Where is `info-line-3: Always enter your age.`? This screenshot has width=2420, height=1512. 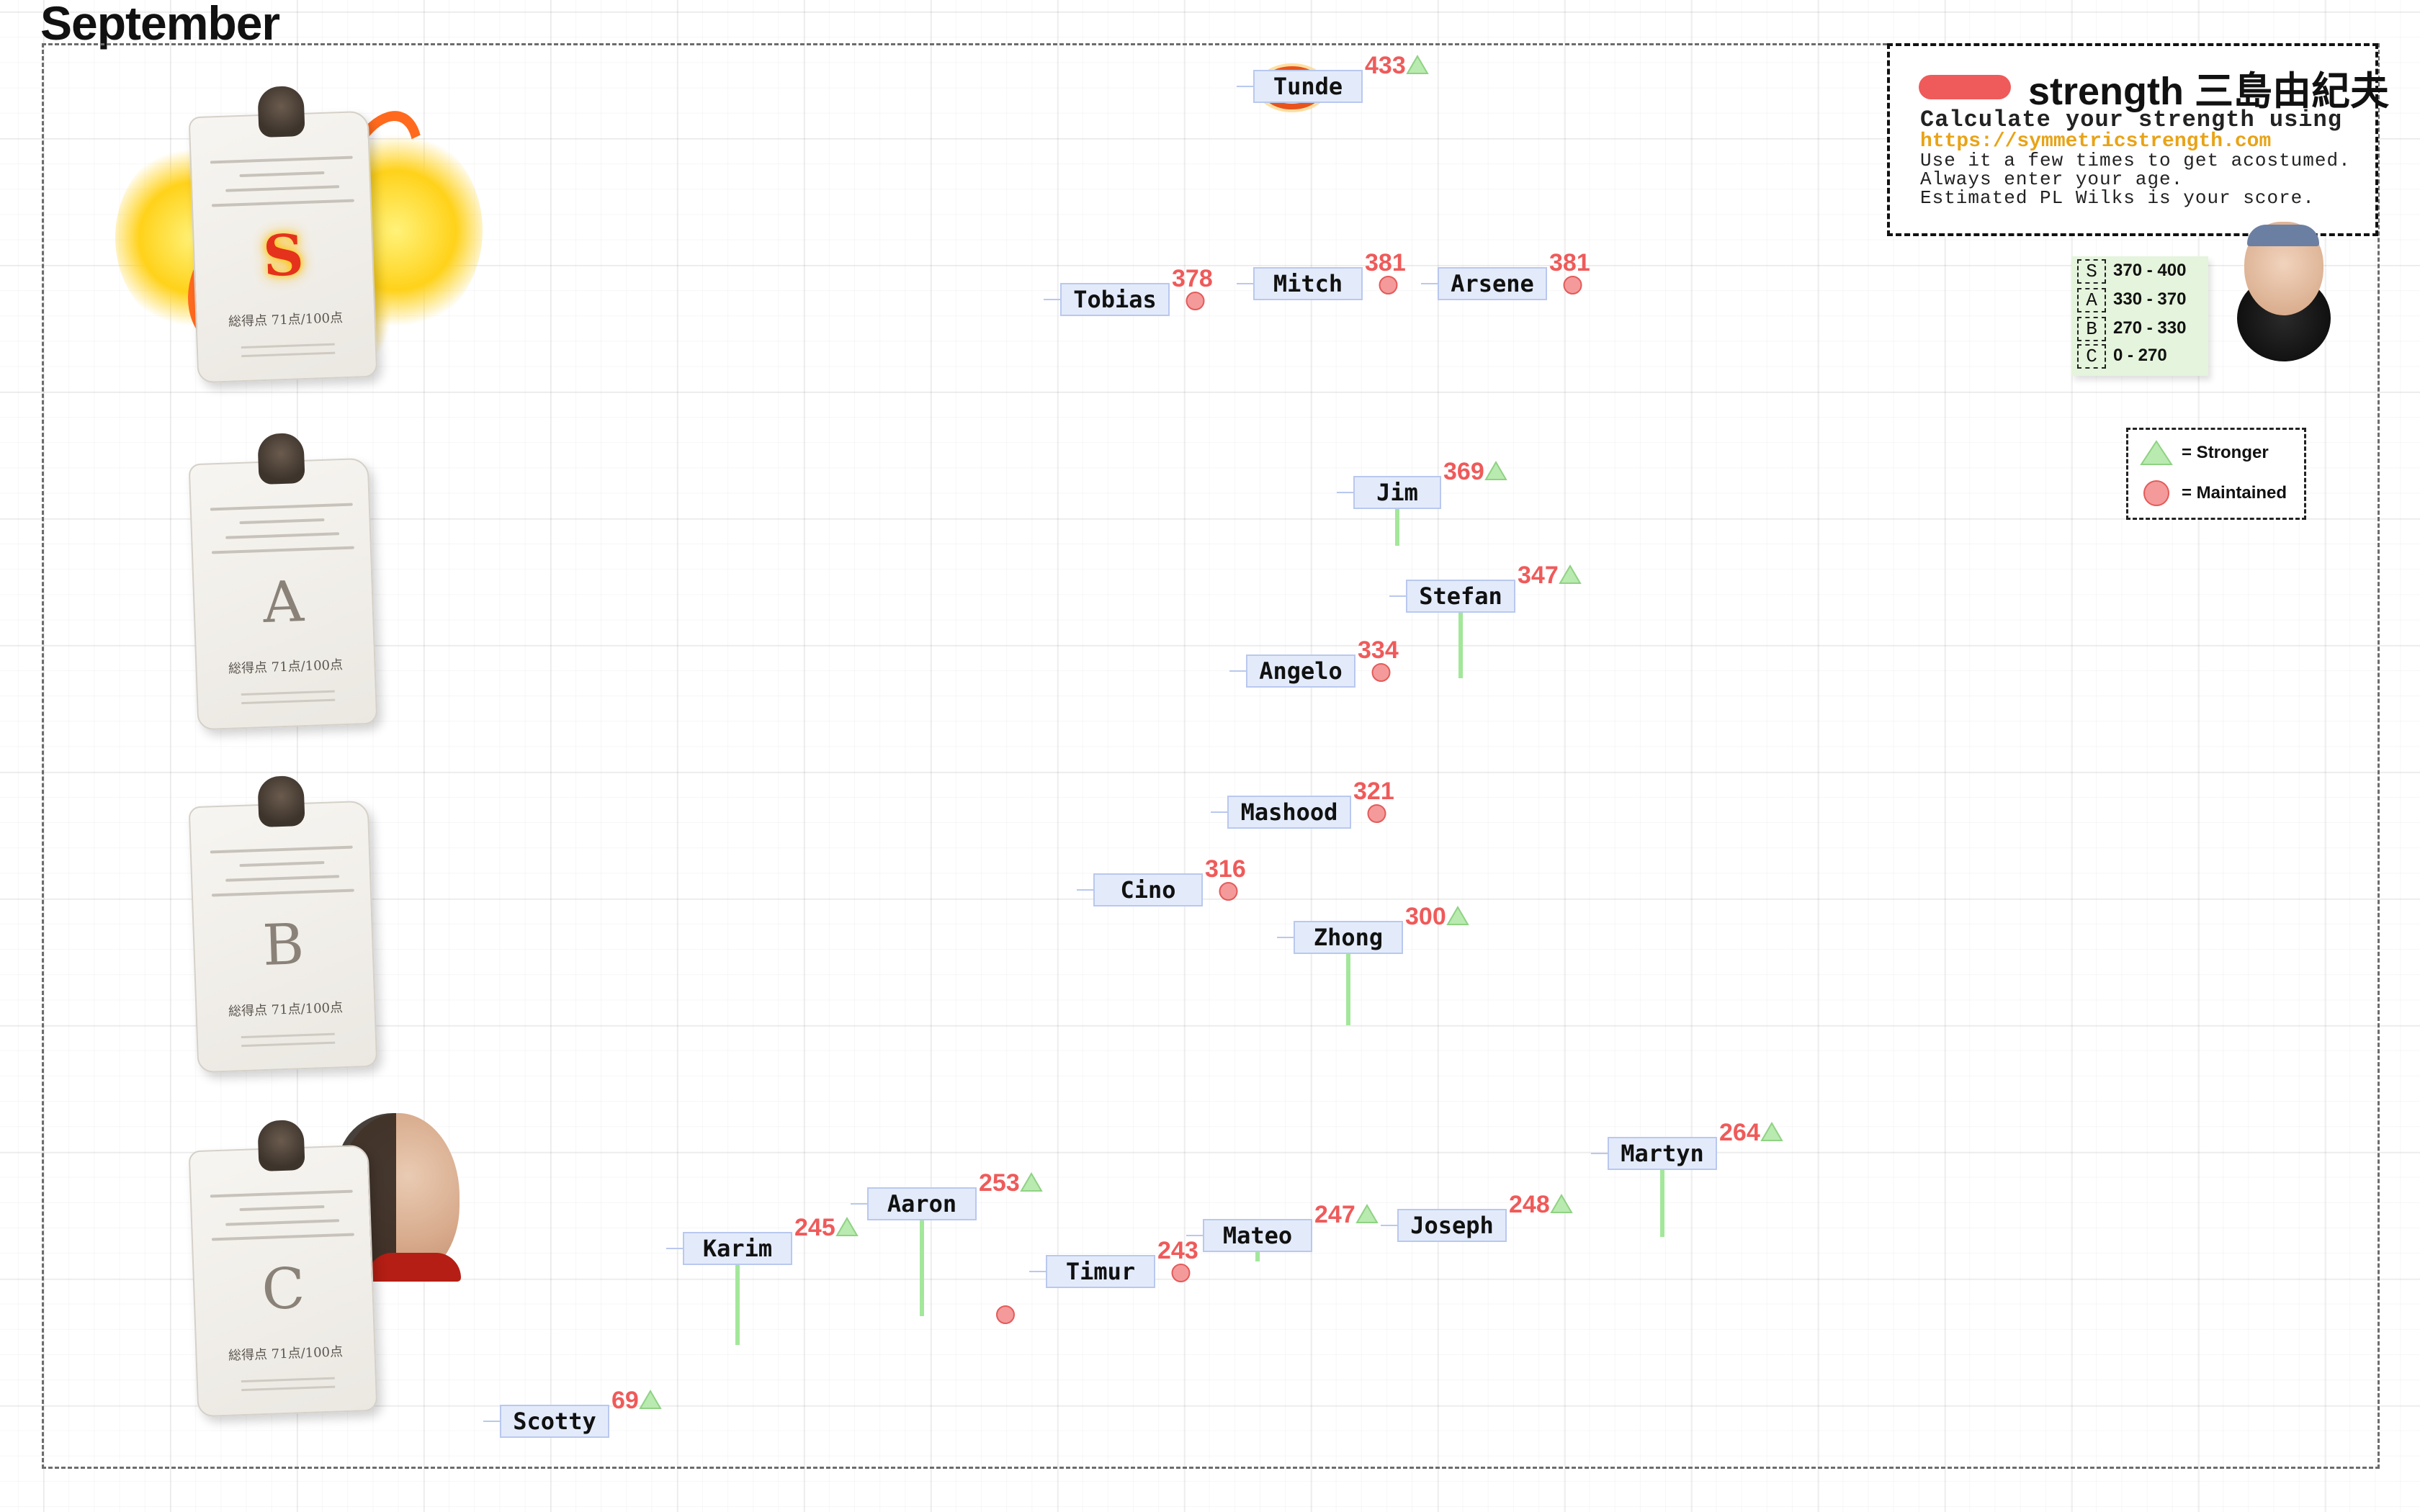
info-line-3: Always enter your age. is located at coordinates (2052, 179).